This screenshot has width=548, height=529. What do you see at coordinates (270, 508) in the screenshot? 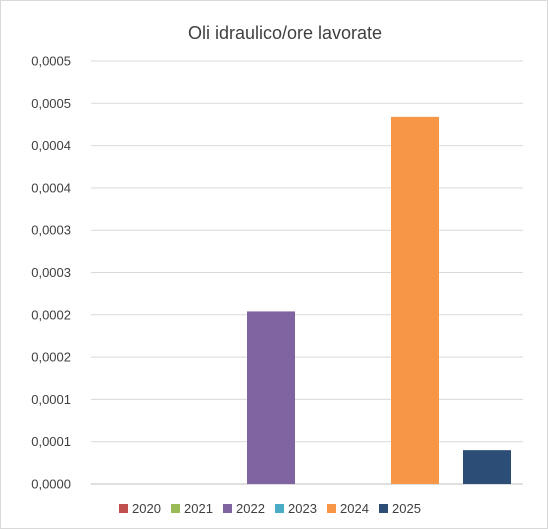
I see `legend: 2020 2021 2022 2023 2024 2025` at bounding box center [270, 508].